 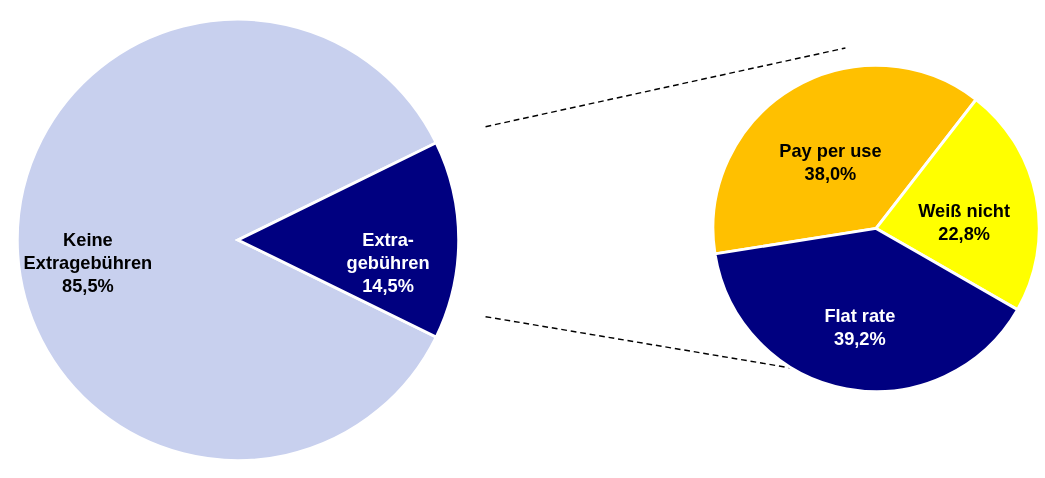 What do you see at coordinates (860, 316) in the screenshot?
I see `slice-label: Flat rate` at bounding box center [860, 316].